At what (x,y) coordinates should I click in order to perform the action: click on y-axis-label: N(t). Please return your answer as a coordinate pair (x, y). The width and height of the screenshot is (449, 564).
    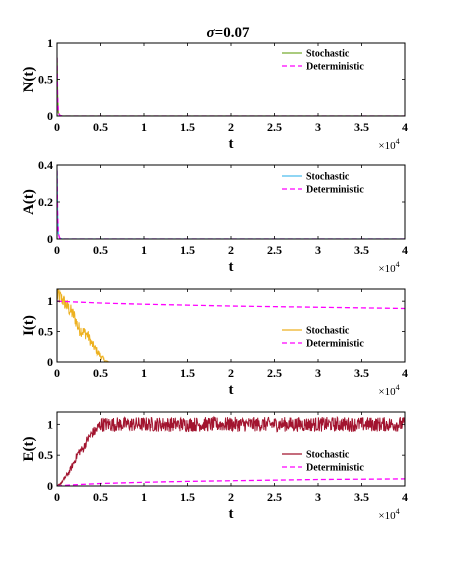
    Looking at the image, I should click on (29, 80).